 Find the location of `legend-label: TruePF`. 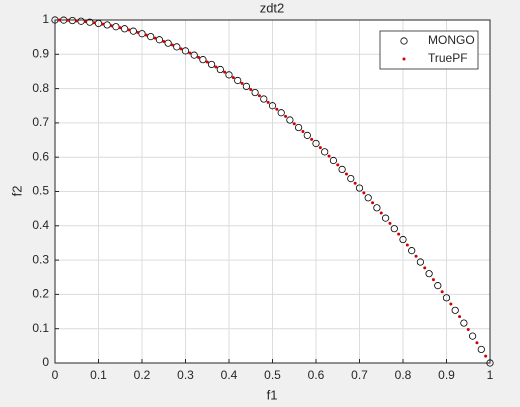

legend-label: TruePF is located at coordinates (448, 58).